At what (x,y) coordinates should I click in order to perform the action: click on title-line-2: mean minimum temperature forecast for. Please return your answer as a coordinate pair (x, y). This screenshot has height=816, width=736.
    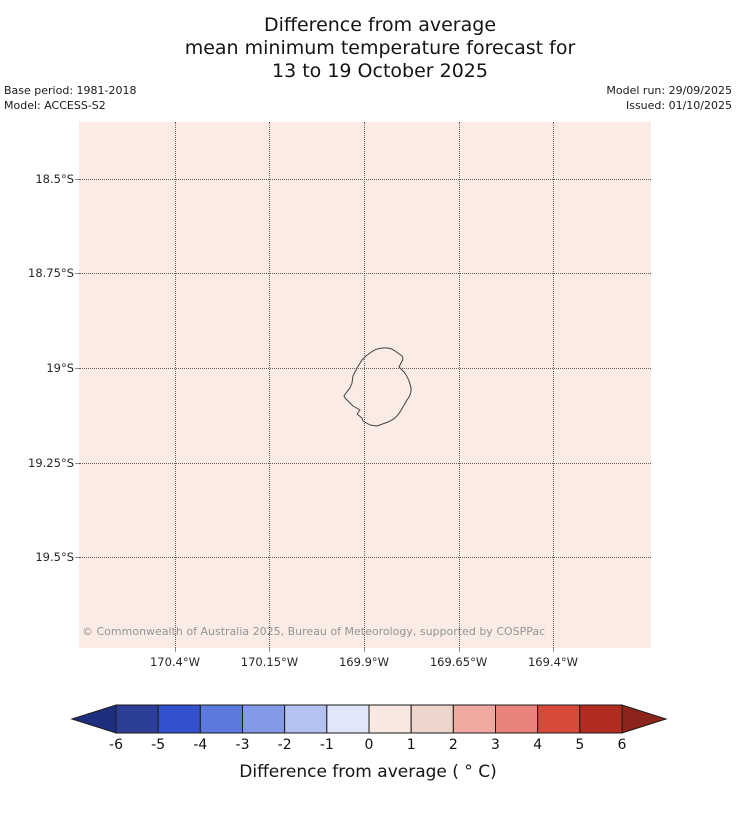
    Looking at the image, I should click on (380, 48).